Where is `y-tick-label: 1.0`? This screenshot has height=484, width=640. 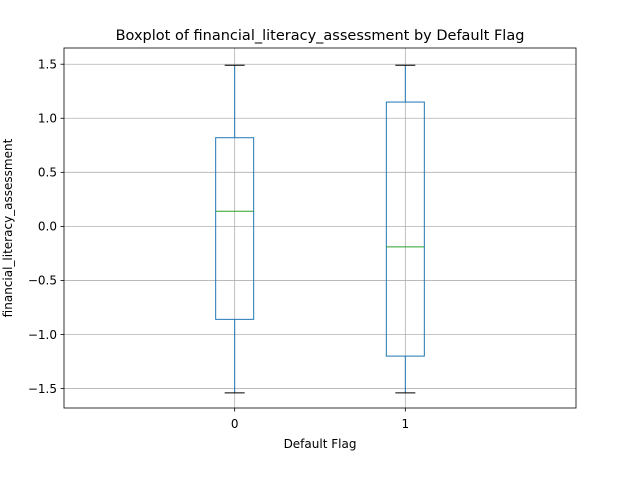 y-tick-label: 1.0 is located at coordinates (47, 119).